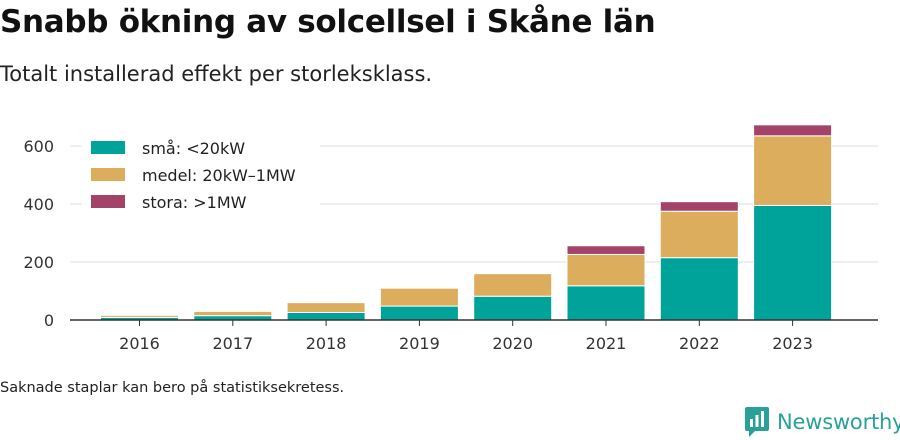 Image resolution: width=900 pixels, height=440 pixels. I want to click on brand-name: Newsworthy, so click(838, 422).